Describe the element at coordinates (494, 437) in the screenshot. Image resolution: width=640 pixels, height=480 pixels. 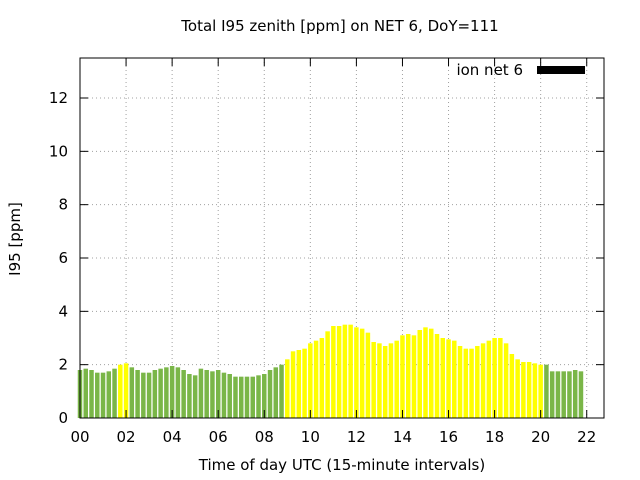
I see `x-tick-label: 18` at that location.